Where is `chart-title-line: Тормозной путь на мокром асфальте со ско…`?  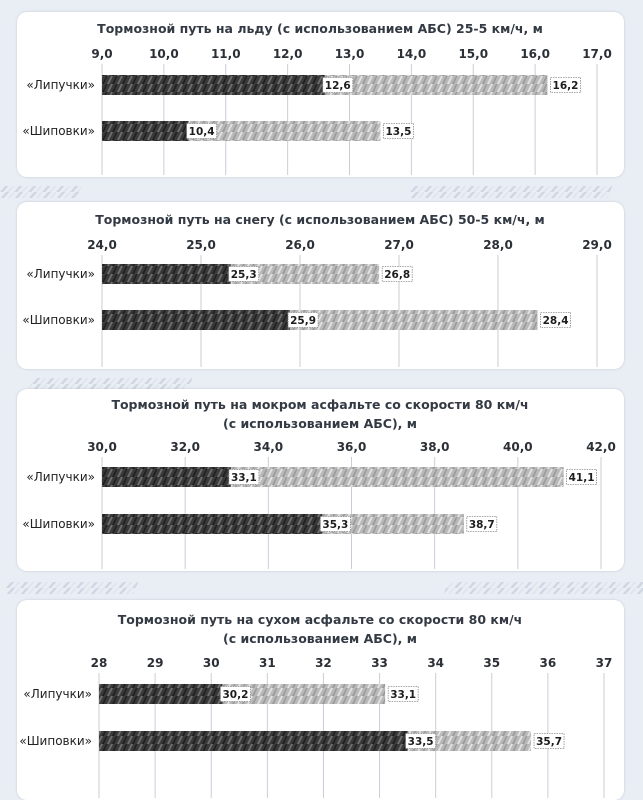 chart-title-line: Тормозной путь на мокром асфальте со ско… is located at coordinates (319, 404).